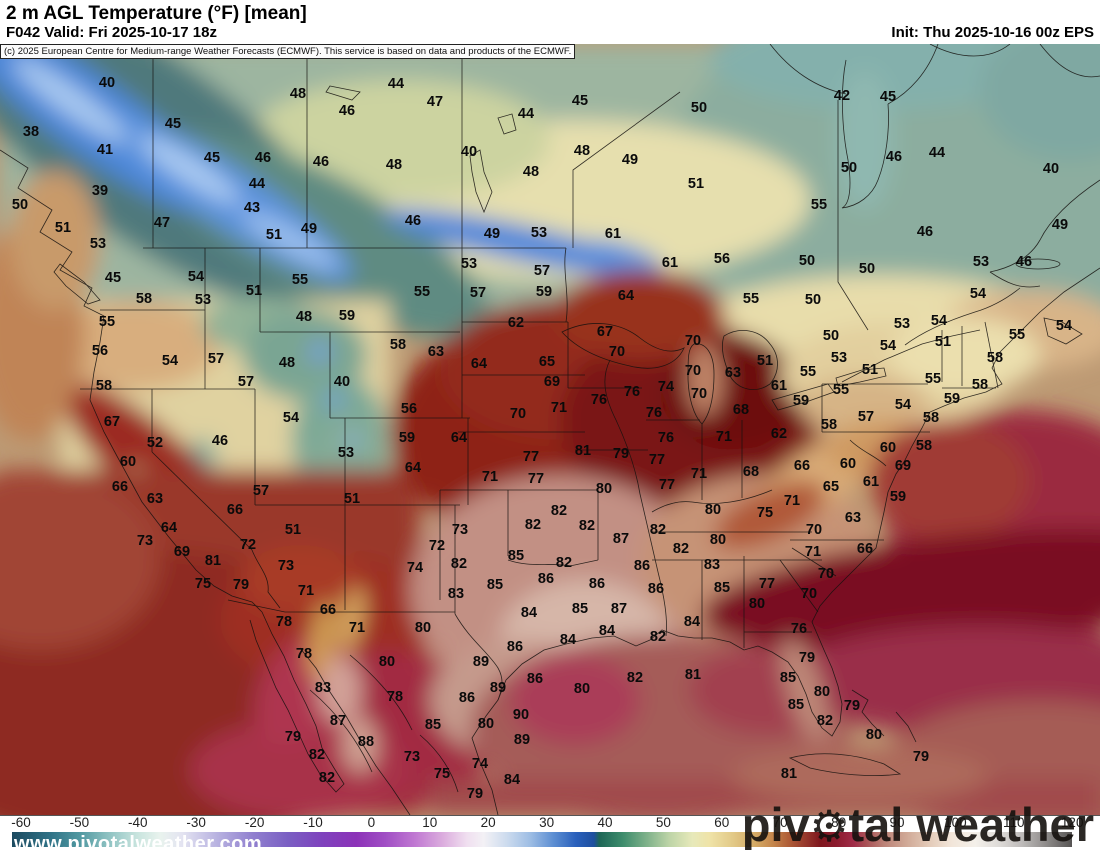 This screenshot has height=850, width=1100. What do you see at coordinates (437, 546) in the screenshot?
I see `temp-label: 72` at bounding box center [437, 546].